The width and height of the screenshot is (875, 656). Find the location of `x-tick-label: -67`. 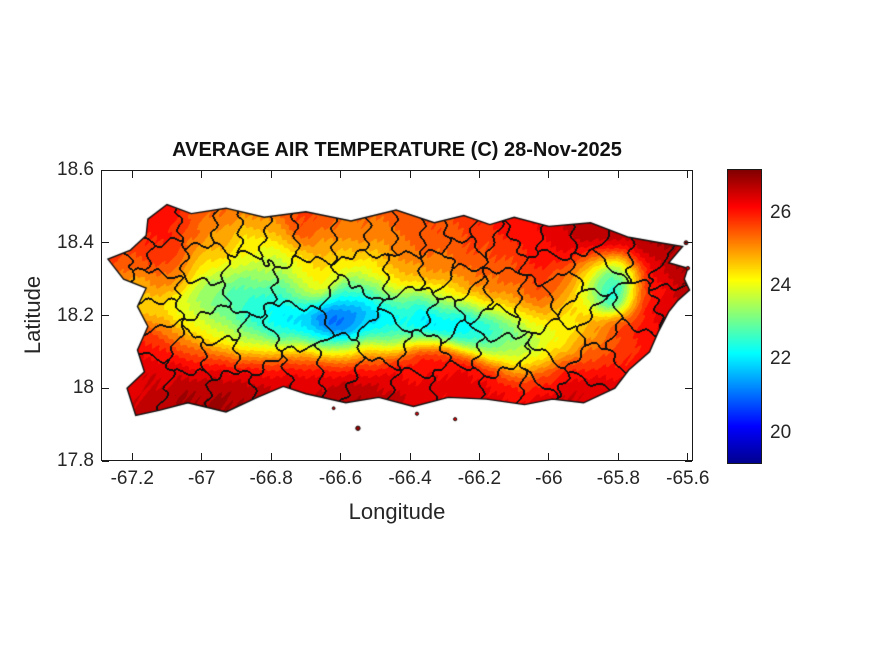

x-tick-label: -67 is located at coordinates (201, 478).